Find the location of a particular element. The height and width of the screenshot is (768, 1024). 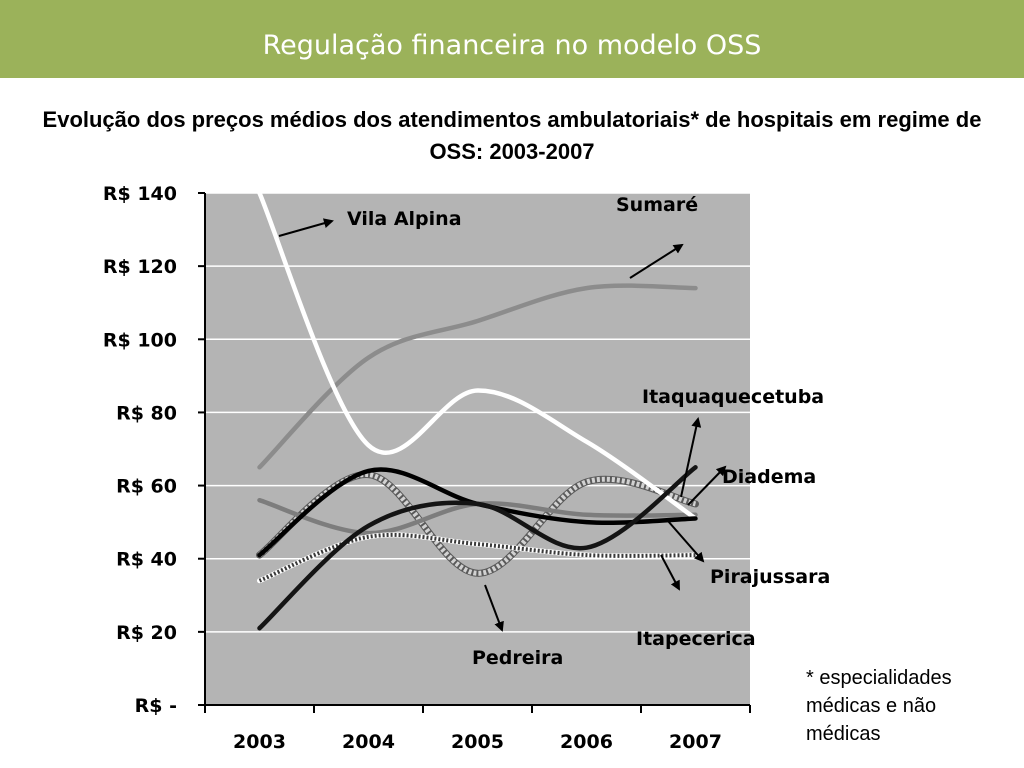

x-tick-label: 2007 is located at coordinates (695, 742).